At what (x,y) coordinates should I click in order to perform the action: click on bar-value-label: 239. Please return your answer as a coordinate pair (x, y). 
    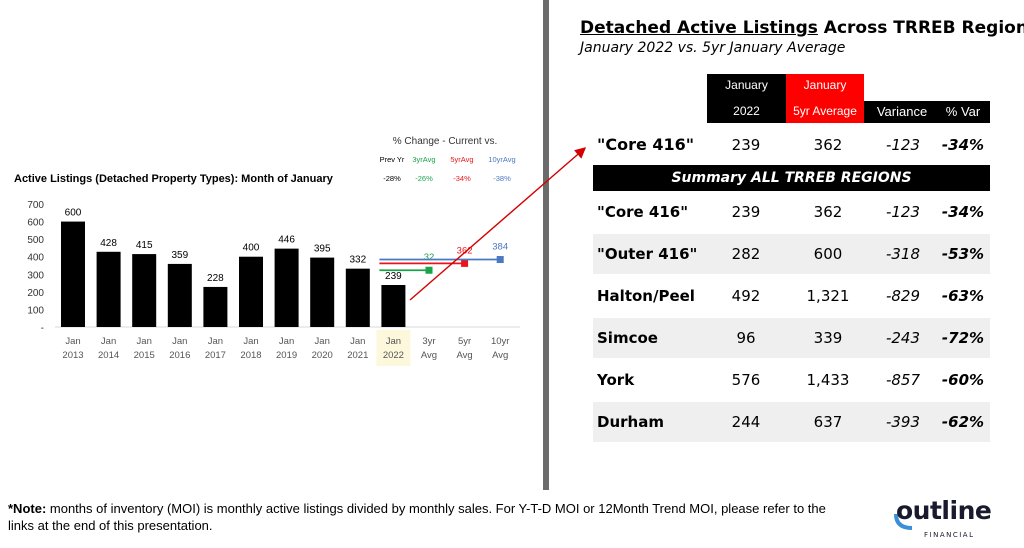
    Looking at the image, I should click on (393, 276).